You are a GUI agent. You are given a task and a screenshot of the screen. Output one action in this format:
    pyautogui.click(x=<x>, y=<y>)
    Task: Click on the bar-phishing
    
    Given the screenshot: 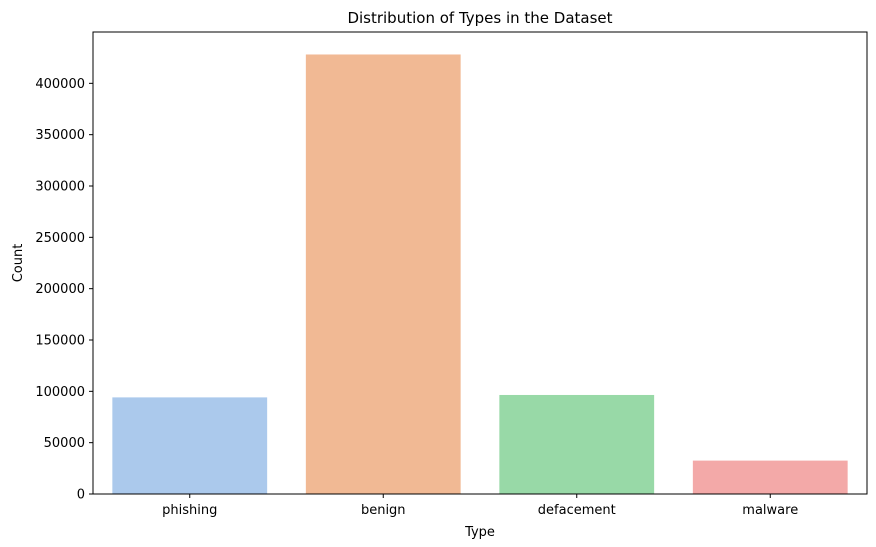 What is the action you would take?
    pyautogui.click(x=190, y=445)
    